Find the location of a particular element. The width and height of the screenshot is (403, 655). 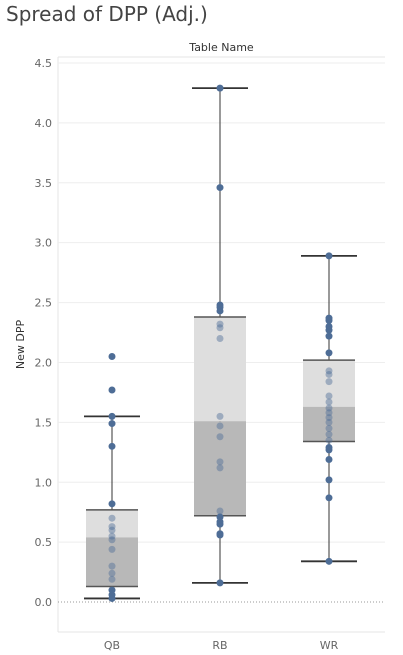

x-tick-label: RB is located at coordinates (219, 645).